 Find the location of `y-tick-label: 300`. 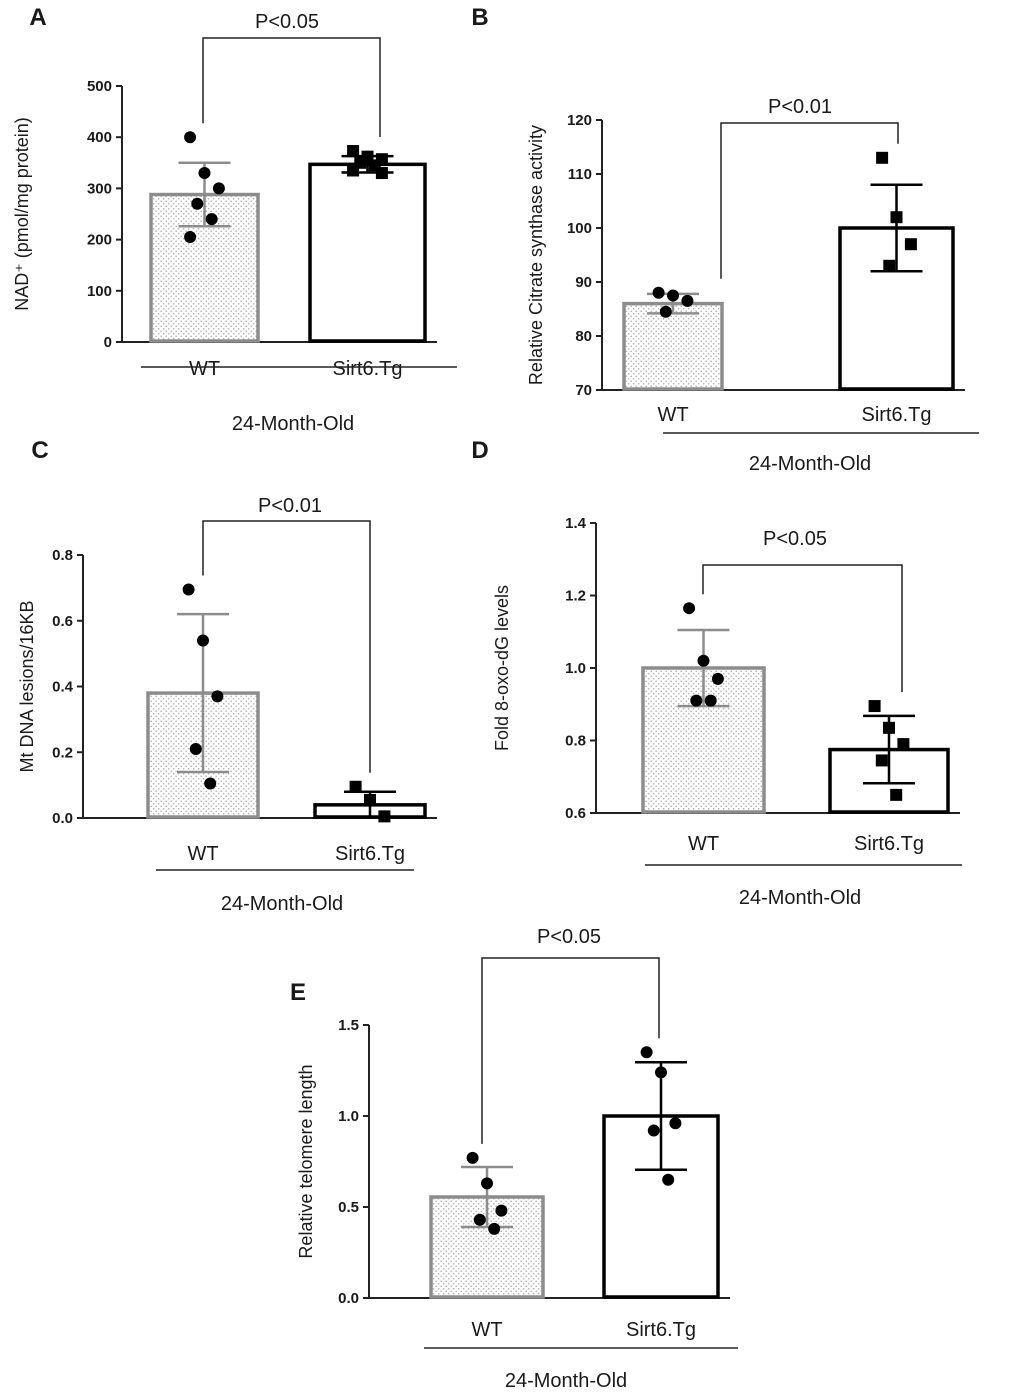

y-tick-label: 300 is located at coordinates (99, 188).